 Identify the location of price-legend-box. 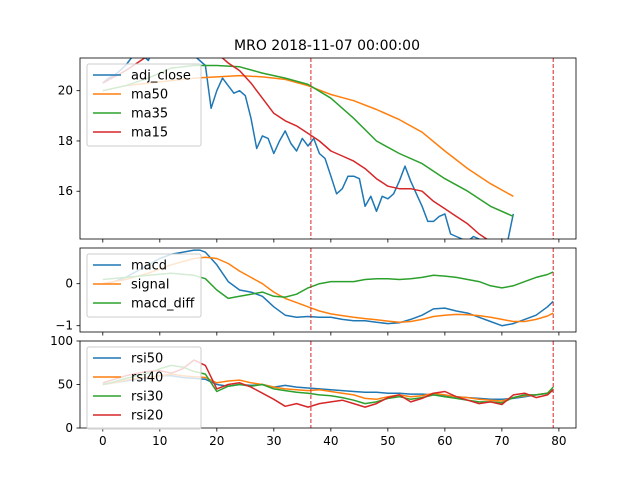
(144, 105).